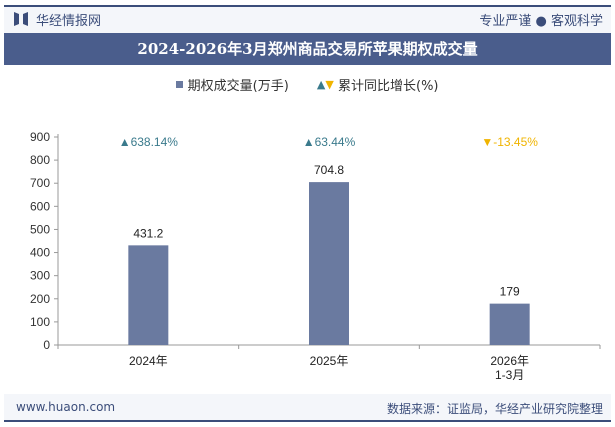  I want to click on bottom-divider, so click(307, 421).